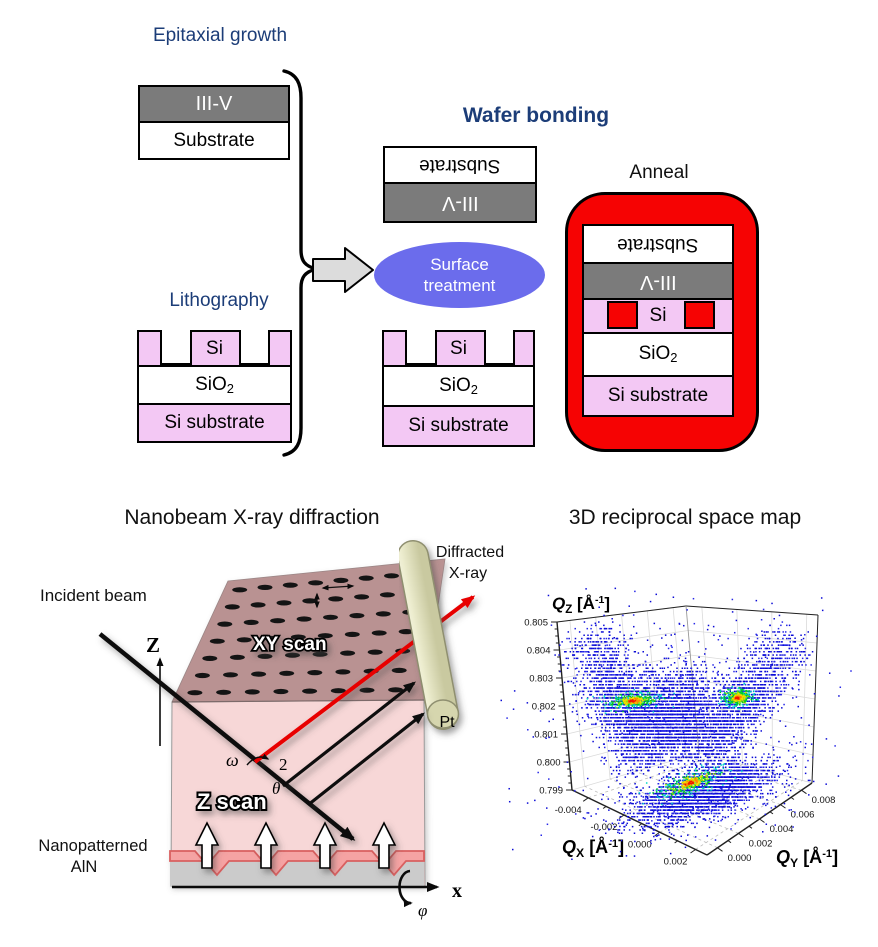 This screenshot has height=947, width=878. I want to click on epi-stack: III-V Substrate, so click(214, 122).